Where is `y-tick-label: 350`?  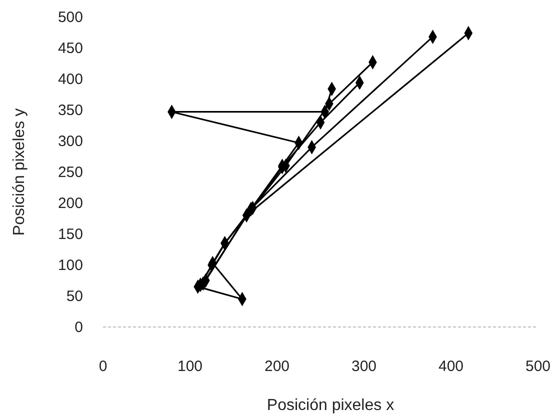 y-tick-label: 350 is located at coordinates (70, 110).